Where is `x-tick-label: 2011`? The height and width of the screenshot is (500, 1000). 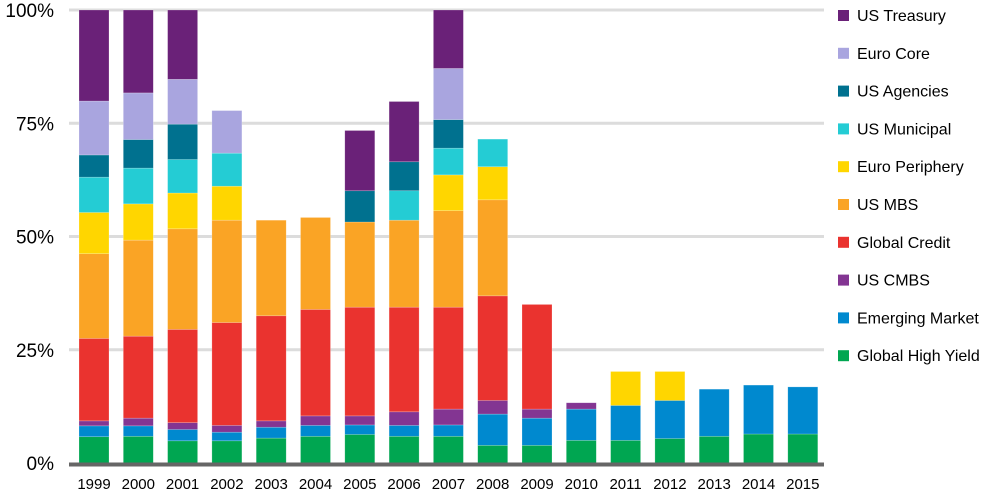 x-tick-label: 2011 is located at coordinates (625, 484).